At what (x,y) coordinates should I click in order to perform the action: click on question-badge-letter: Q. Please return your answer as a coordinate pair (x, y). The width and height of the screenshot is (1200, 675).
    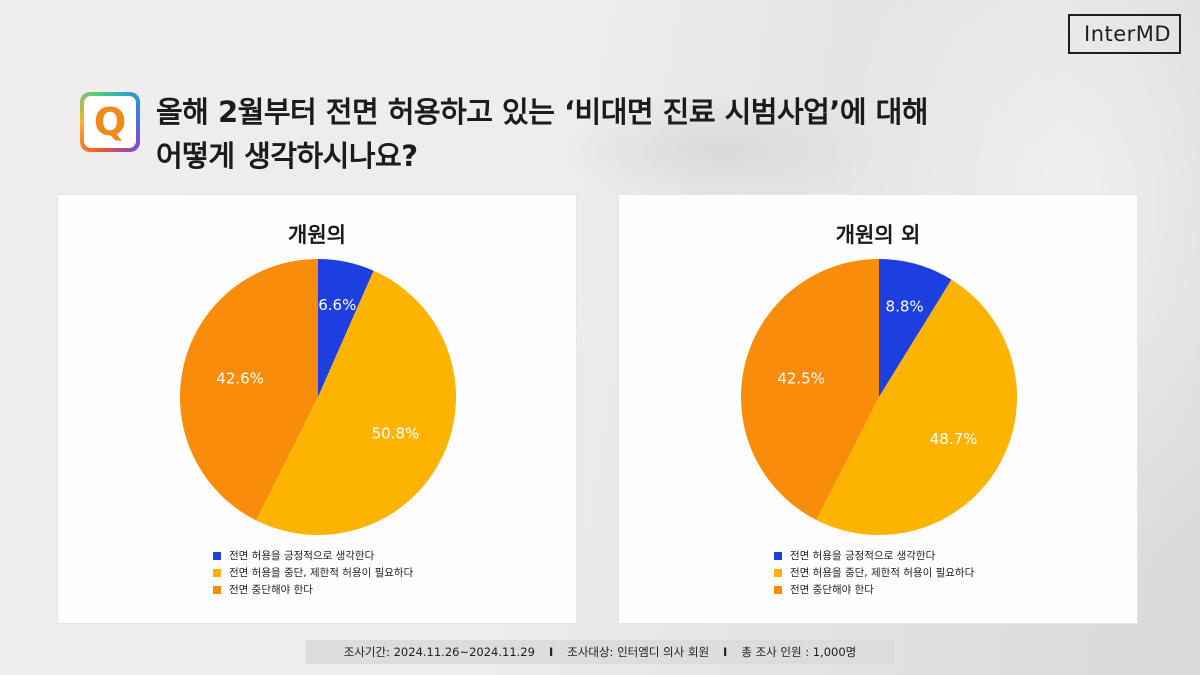
    Looking at the image, I should click on (110, 122).